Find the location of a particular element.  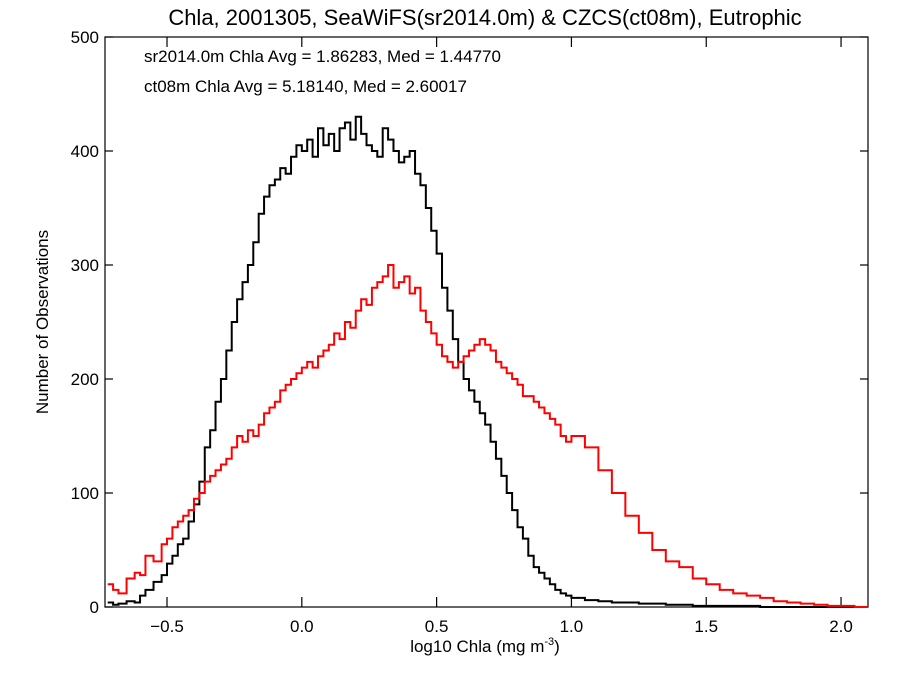

x-tick-label: −0.5 is located at coordinates (167, 626).